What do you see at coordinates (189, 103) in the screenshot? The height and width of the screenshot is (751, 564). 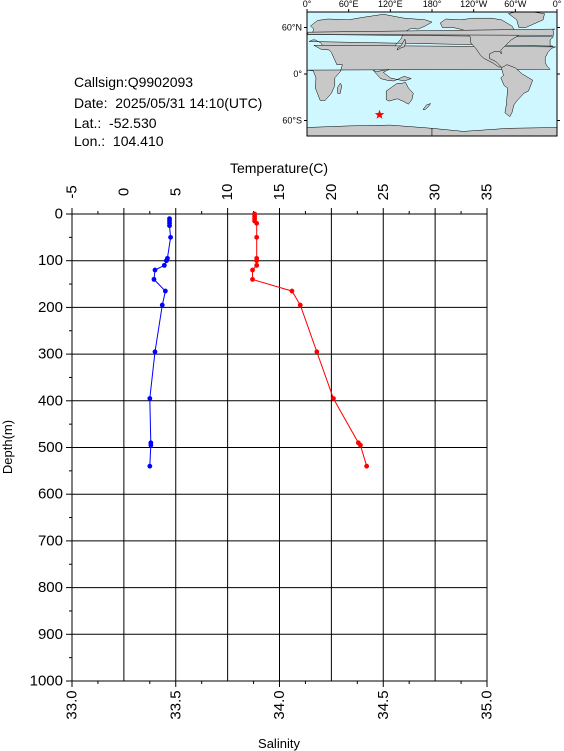 I see `date-value: 2025/05/31 14:10(UTC)` at bounding box center [189, 103].